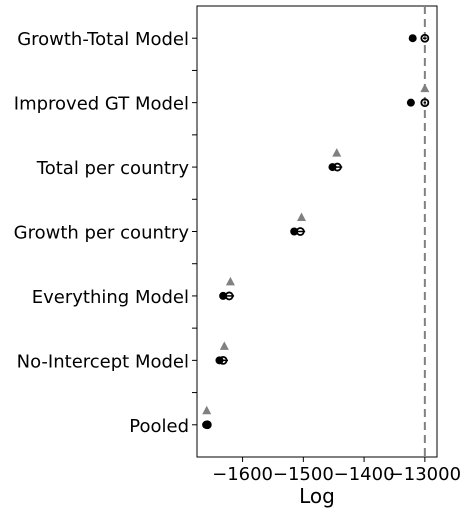  I want to click on x-tick-label: −1500, so click(303, 474).